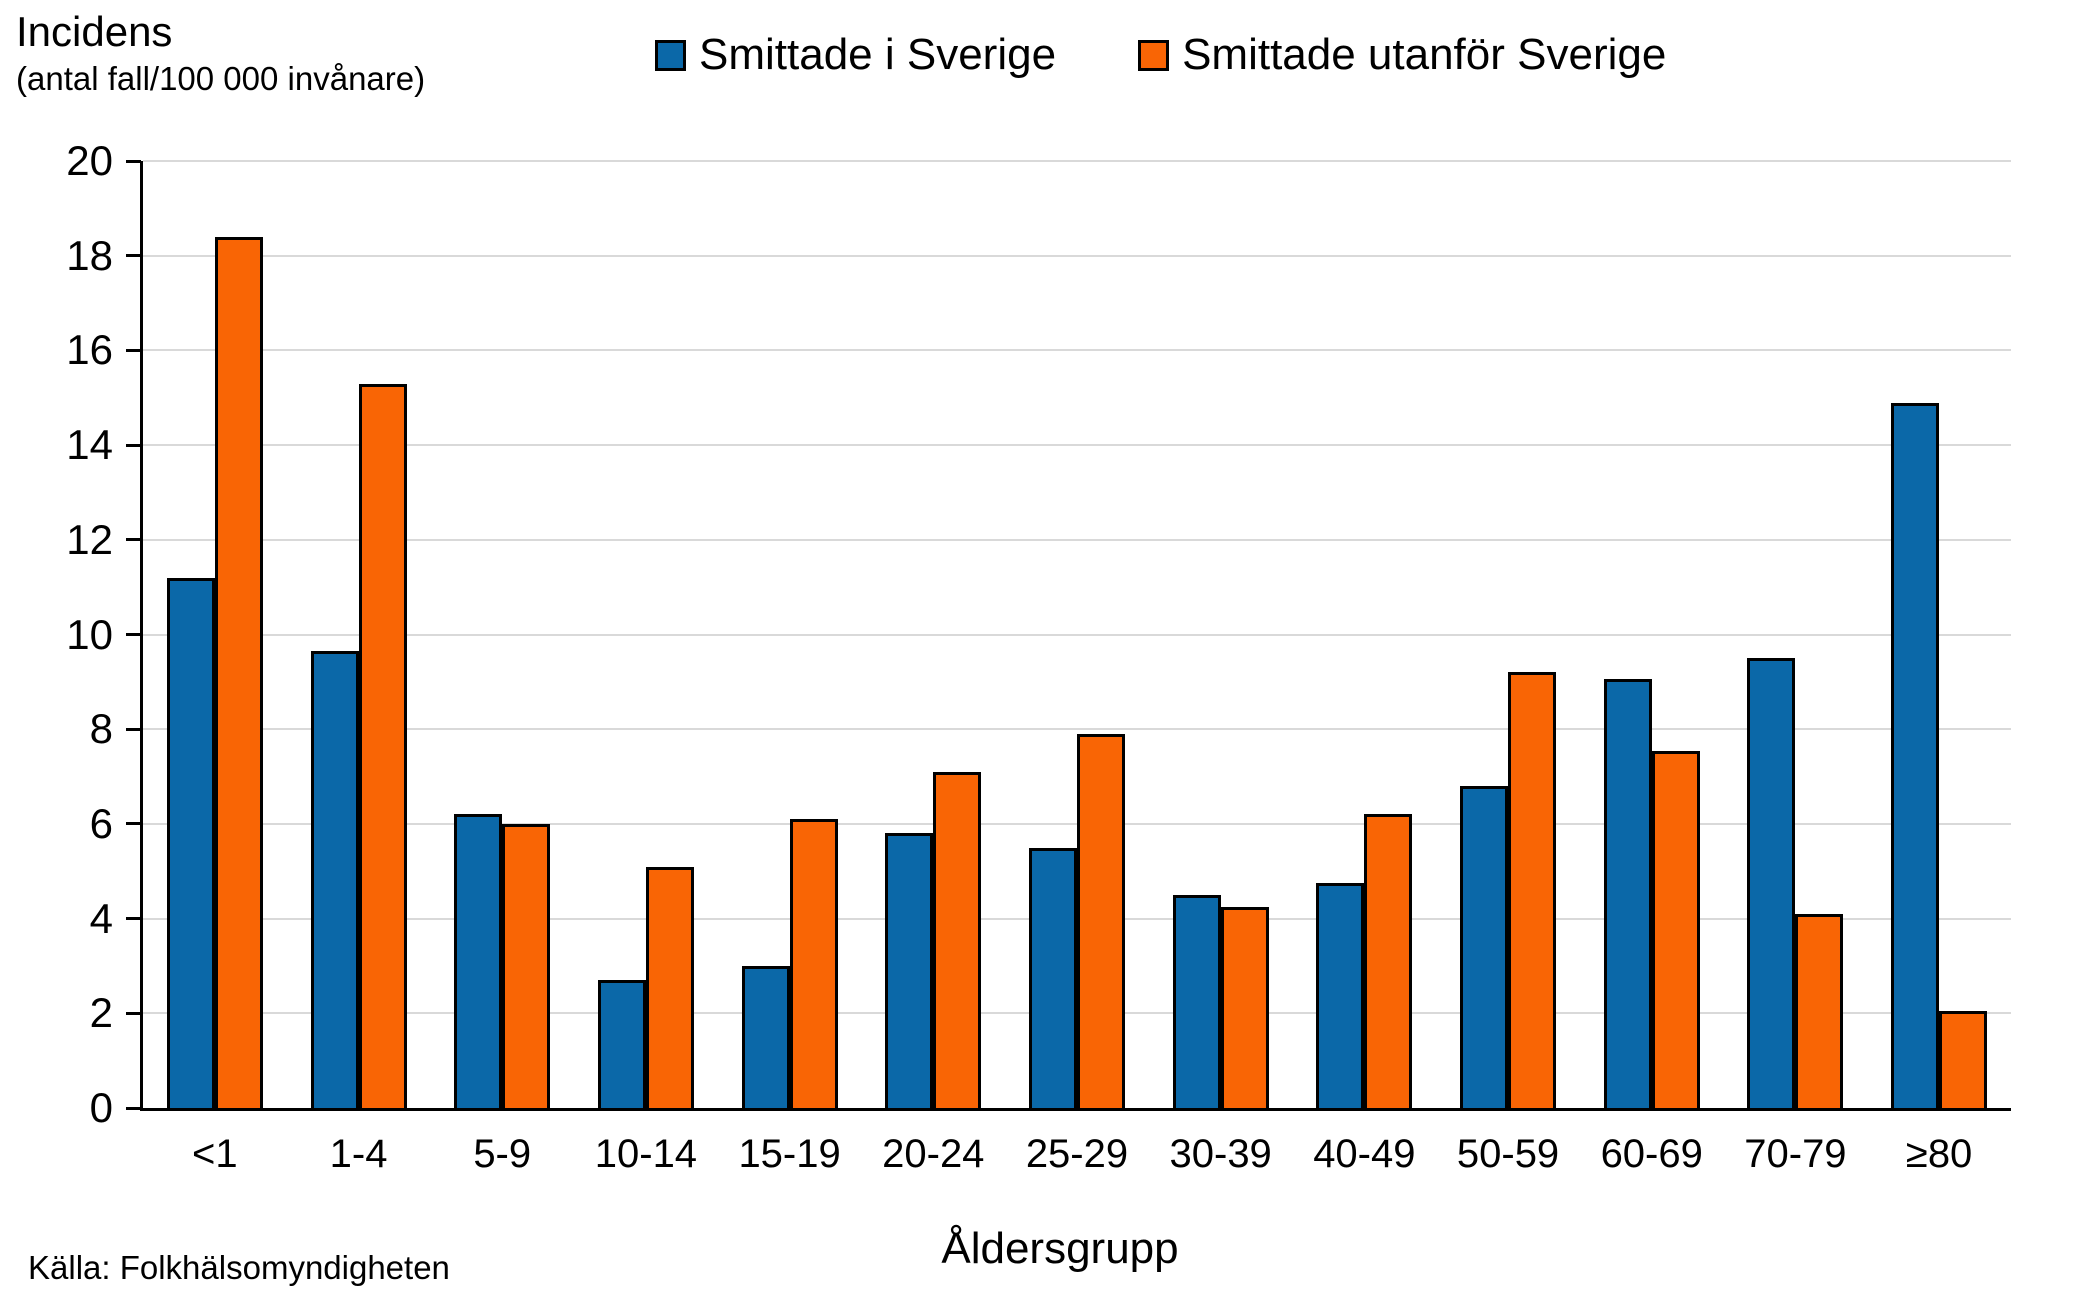 This screenshot has width=2079, height=1302. Describe the element at coordinates (1364, 1154) in the screenshot. I see `x-category-label: 40-49` at that location.